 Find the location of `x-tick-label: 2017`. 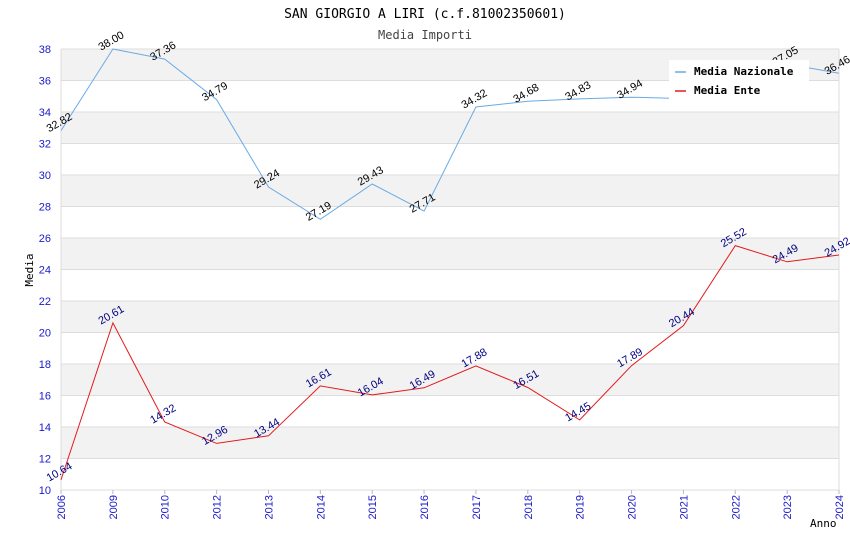

x-tick-label: 2017 is located at coordinates (477, 507).